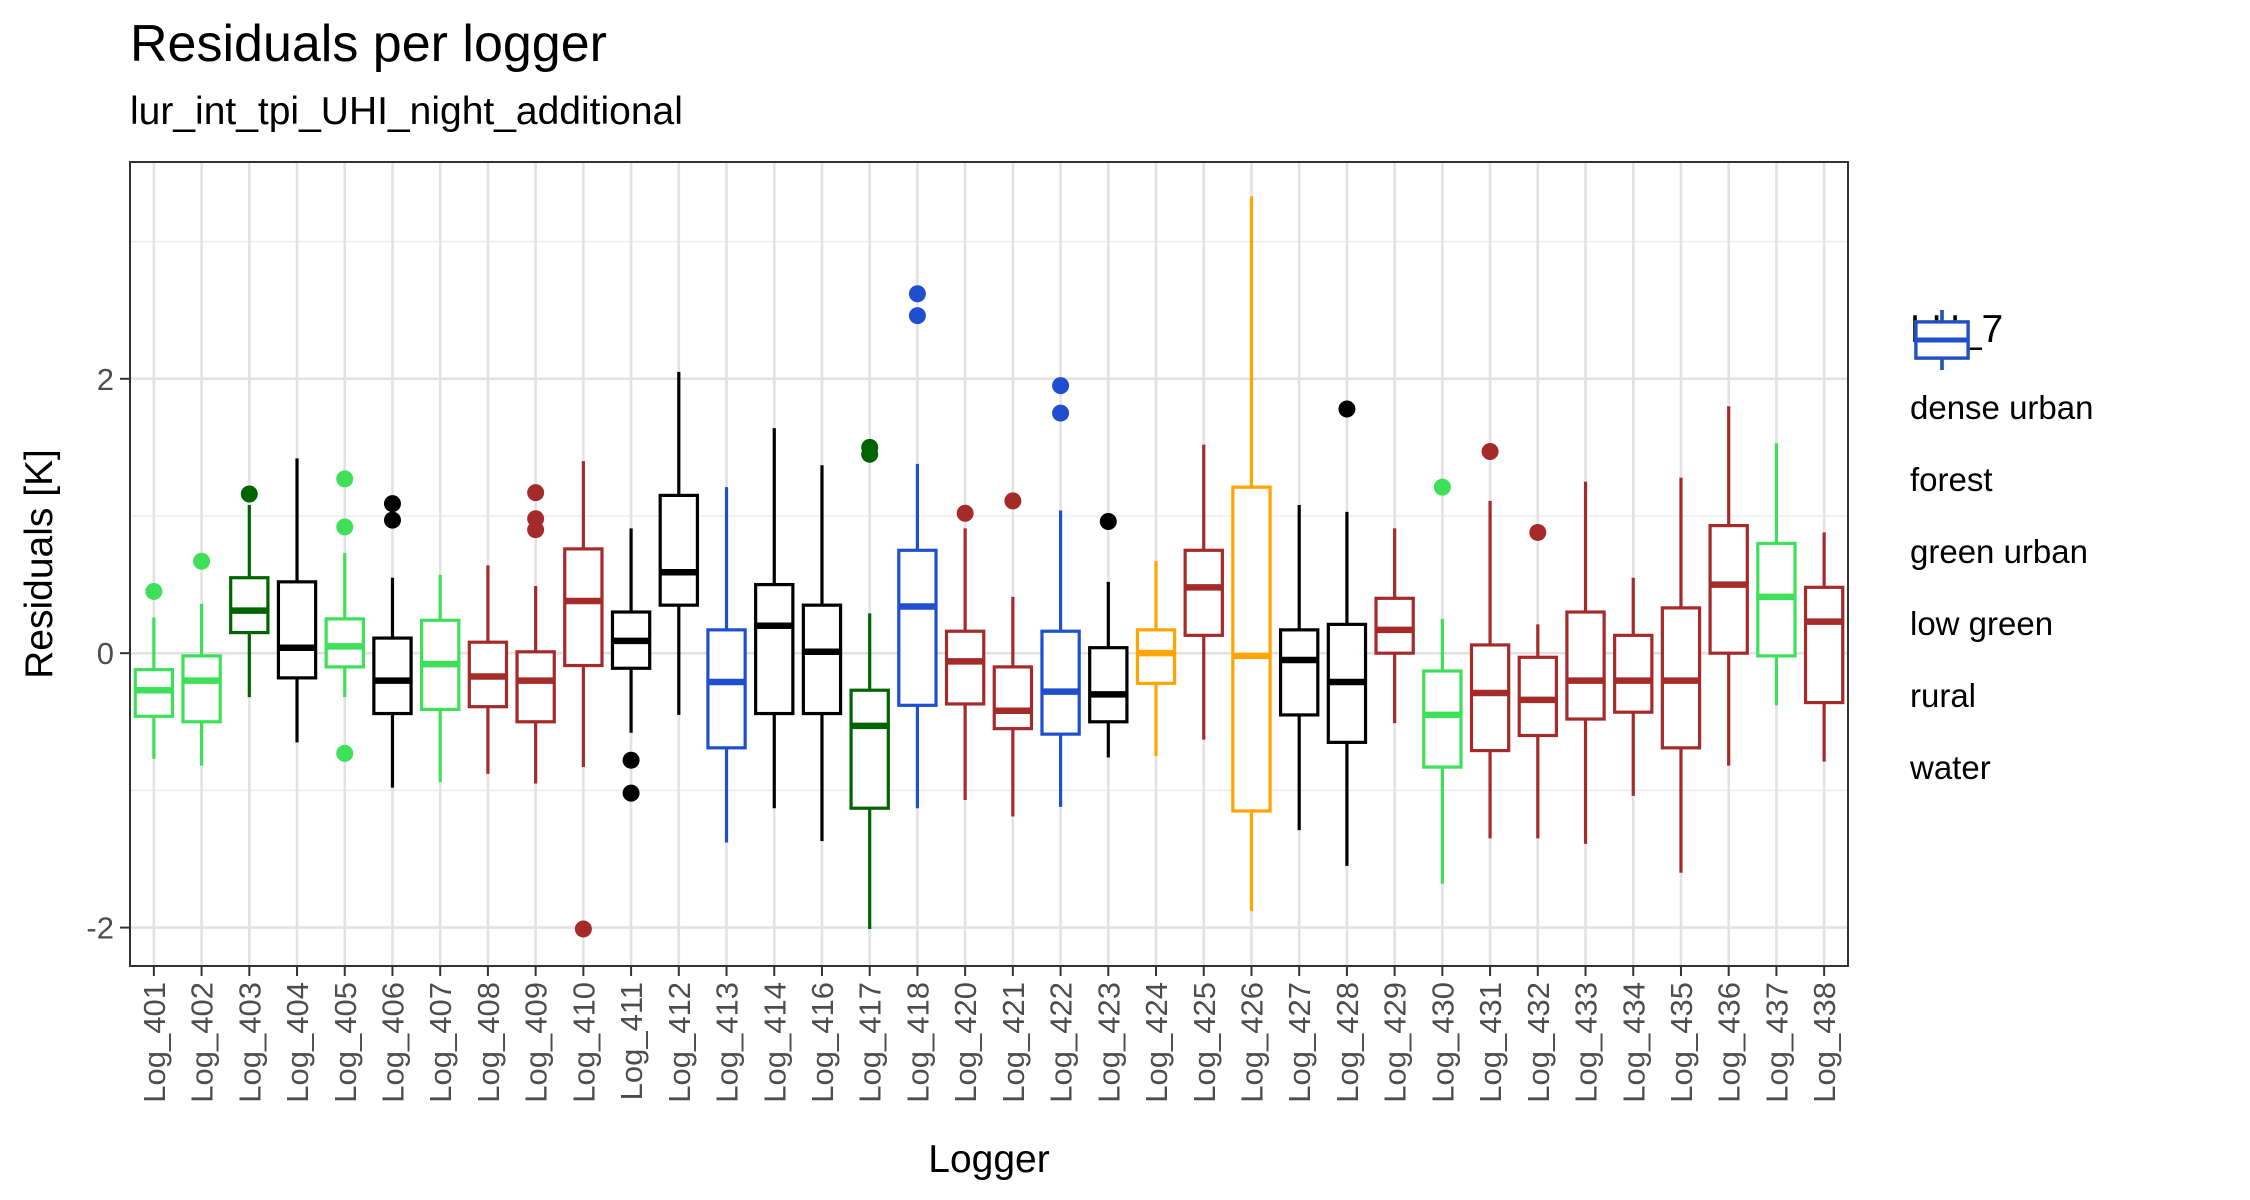  Describe the element at coordinates (1950, 767) in the screenshot. I see `legend-label: water` at that location.